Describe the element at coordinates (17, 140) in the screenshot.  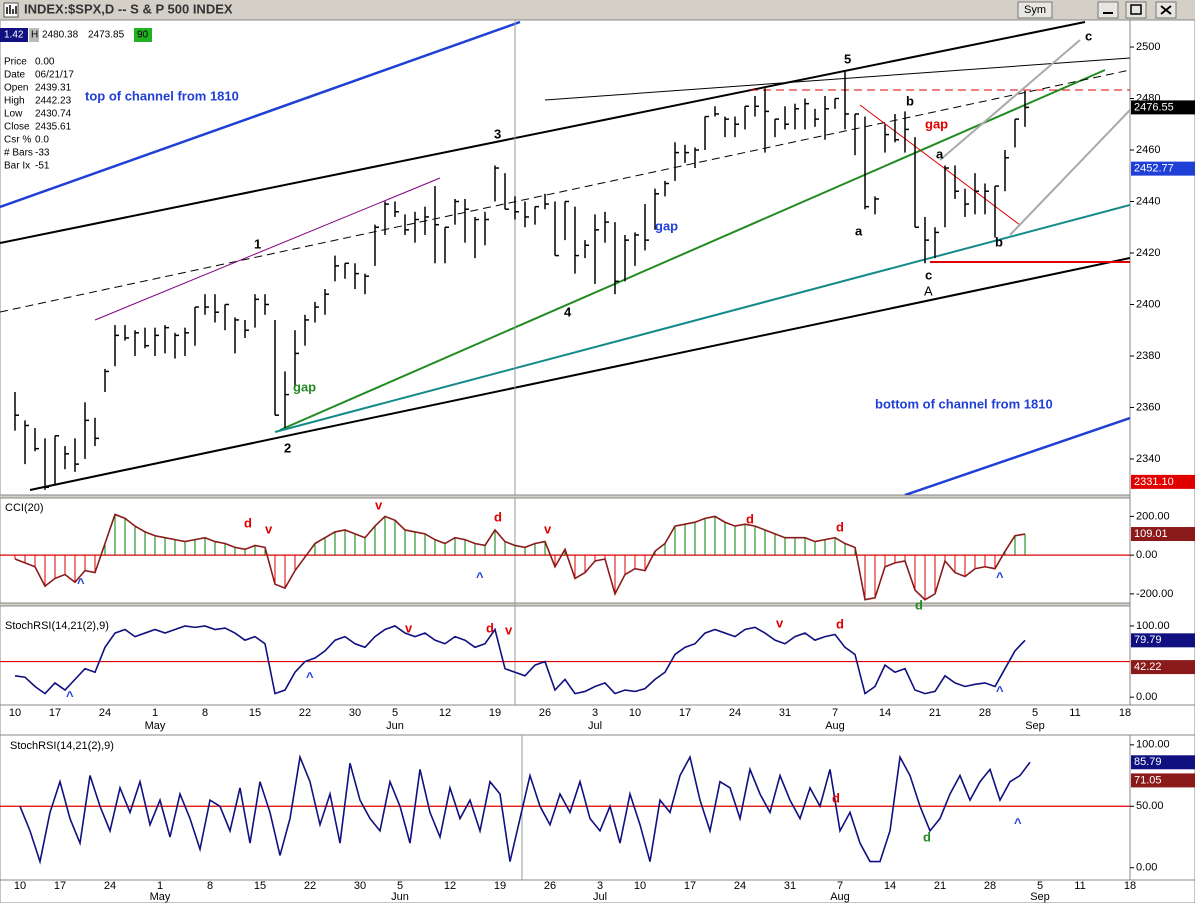
I see `info-label: Csr %` at that location.